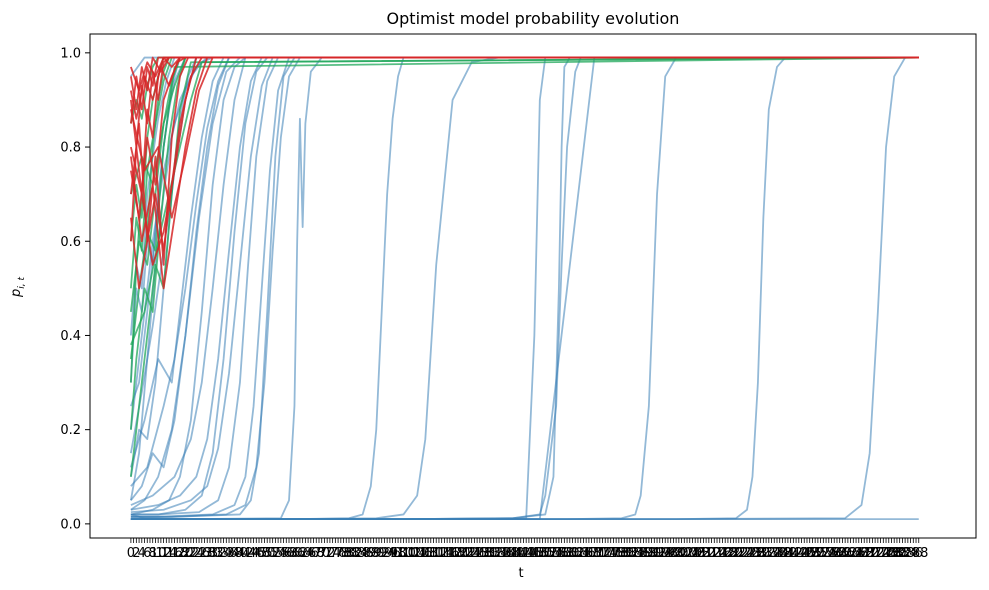 The width and height of the screenshot is (989, 590). I want to click on x-tick-label: 154, so click(550, 553).